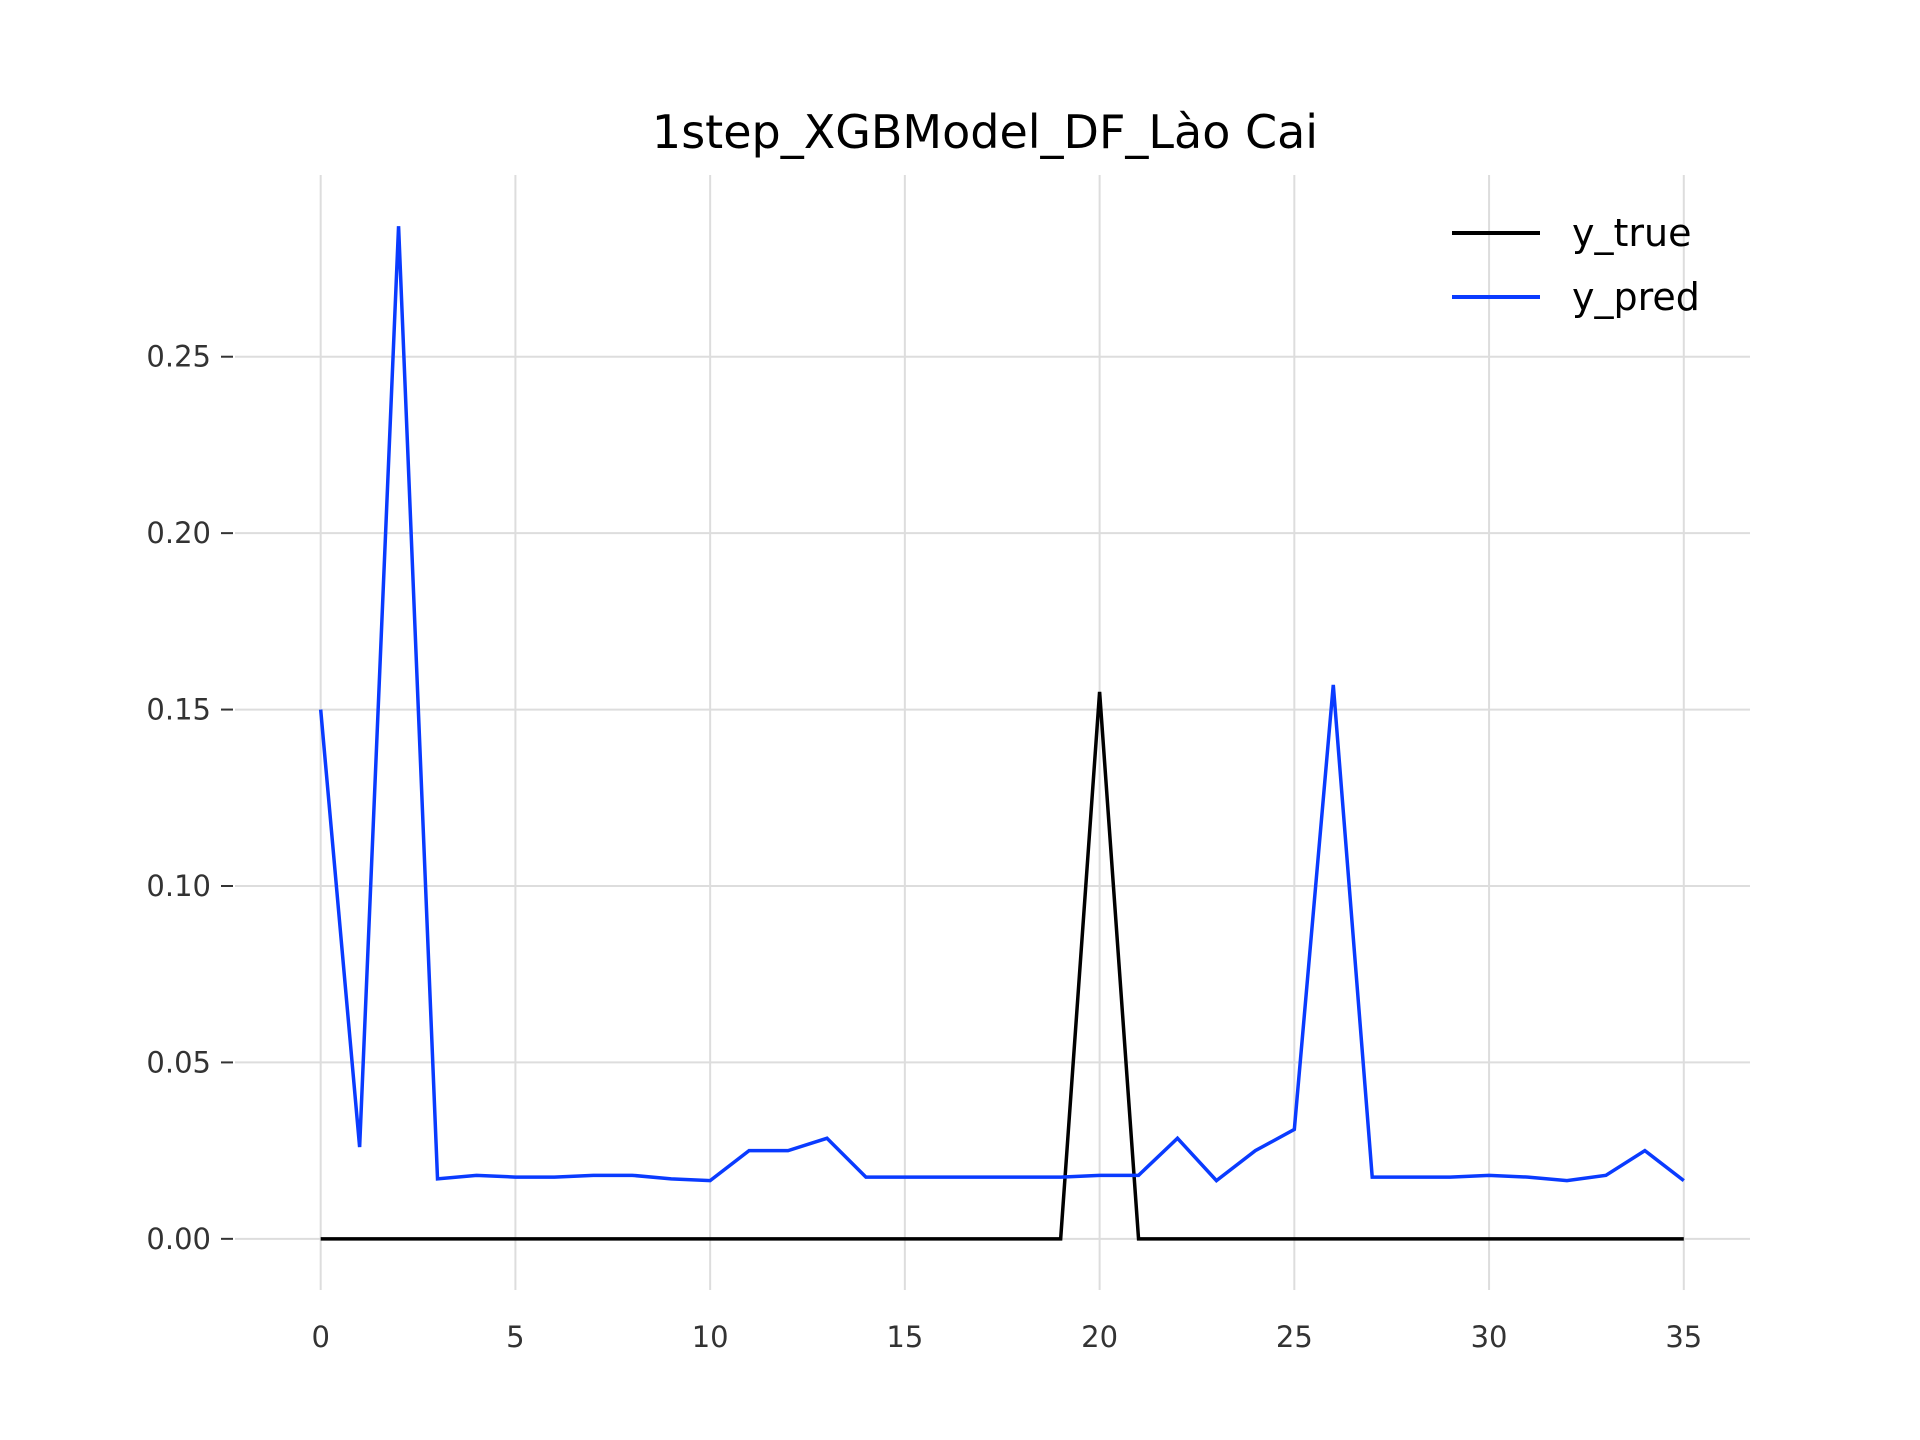 This screenshot has height=1440, width=1920. I want to click on x-tick-label: 25, so click(1294, 1337).